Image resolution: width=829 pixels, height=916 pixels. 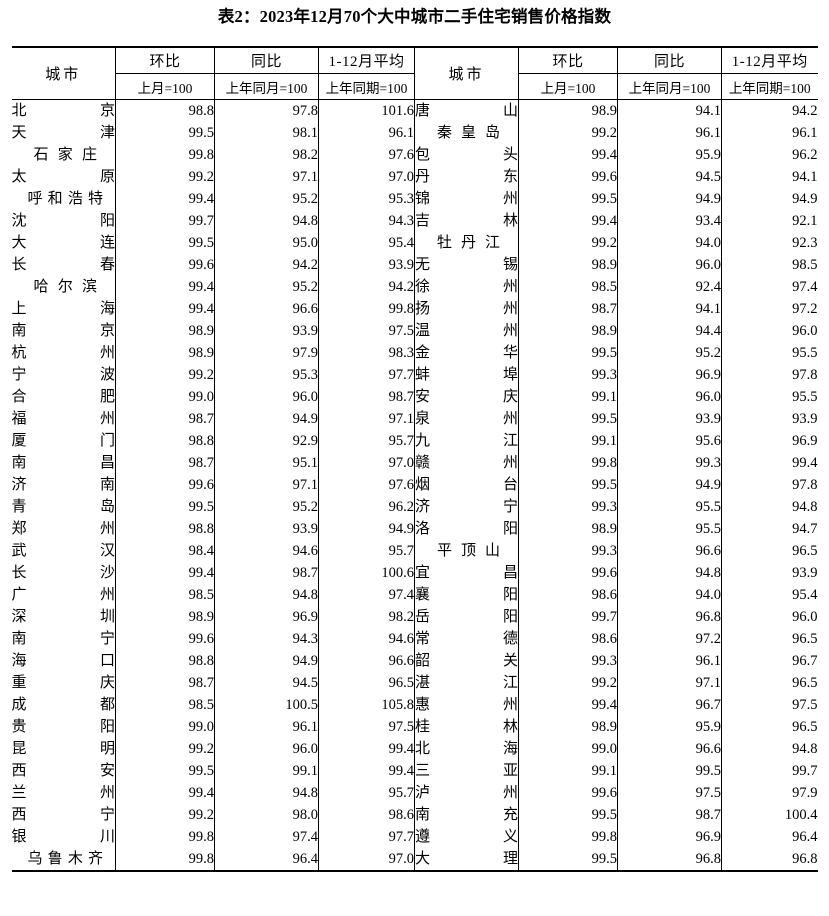 I want to click on cell-avg: 96.0, so click(x=769, y=331).